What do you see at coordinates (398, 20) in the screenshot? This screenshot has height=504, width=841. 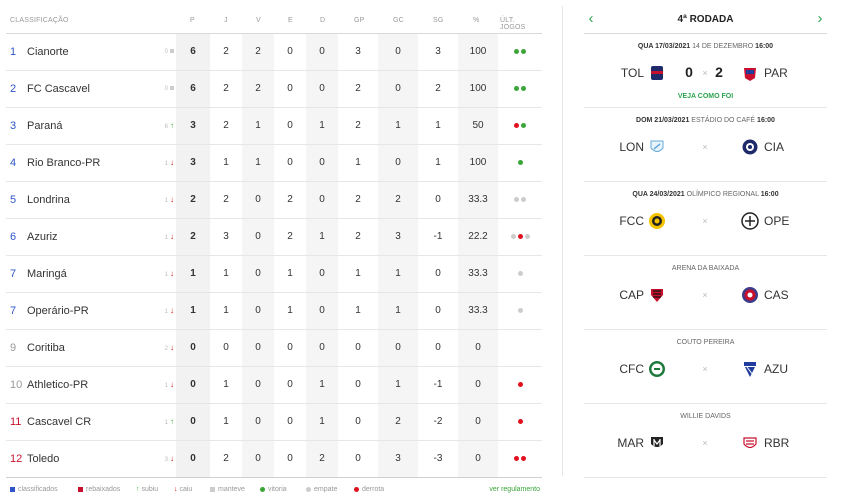 I see `header-goals-against: GC` at bounding box center [398, 20].